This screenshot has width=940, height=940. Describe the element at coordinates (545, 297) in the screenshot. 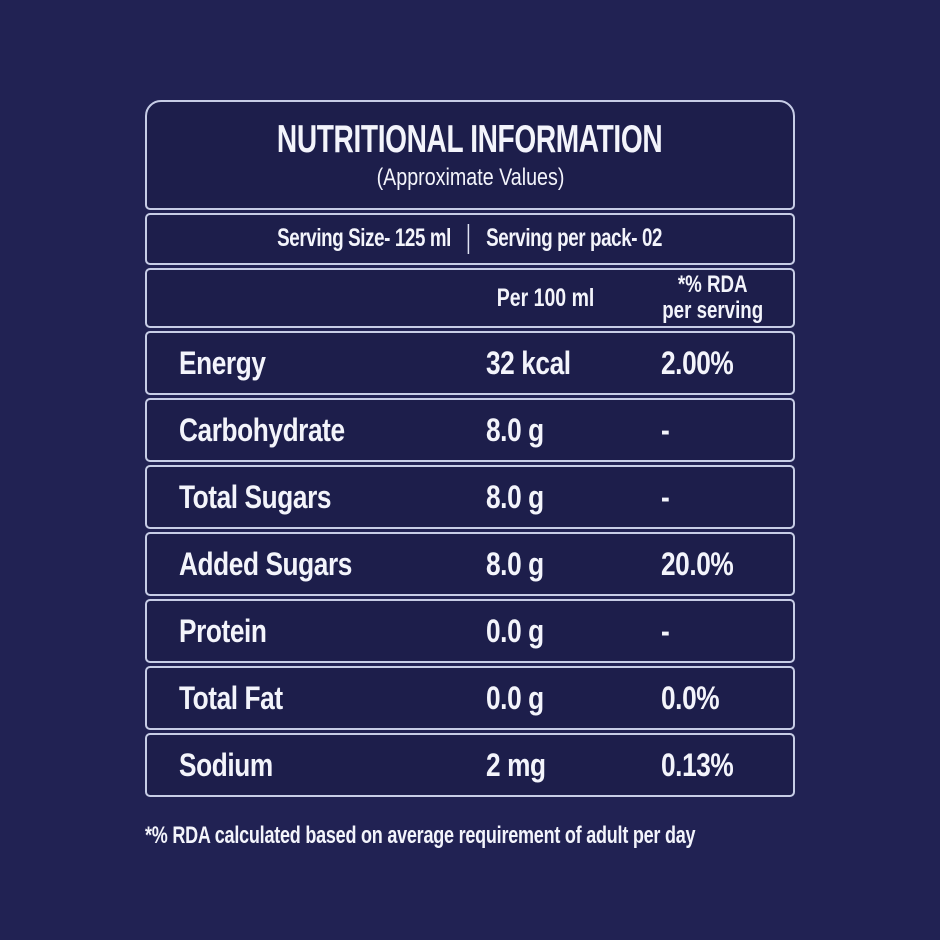

I see `column-header-per-100ml: Per 100 ml` at that location.